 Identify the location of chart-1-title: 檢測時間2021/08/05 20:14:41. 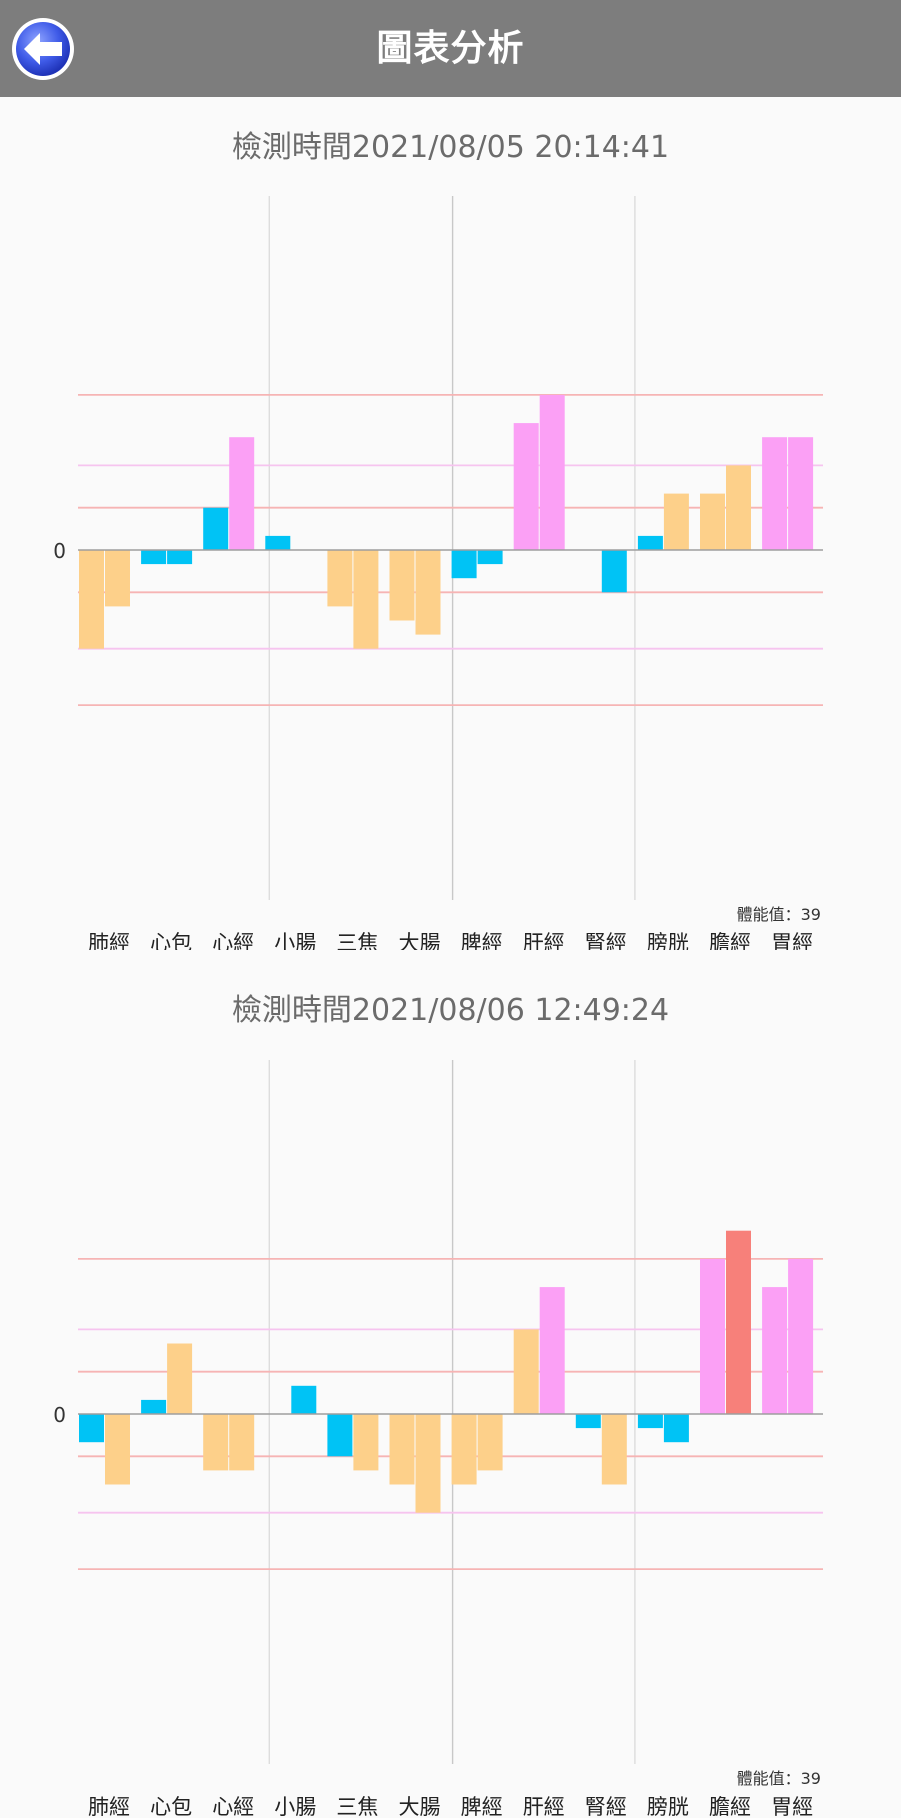
(450, 147).